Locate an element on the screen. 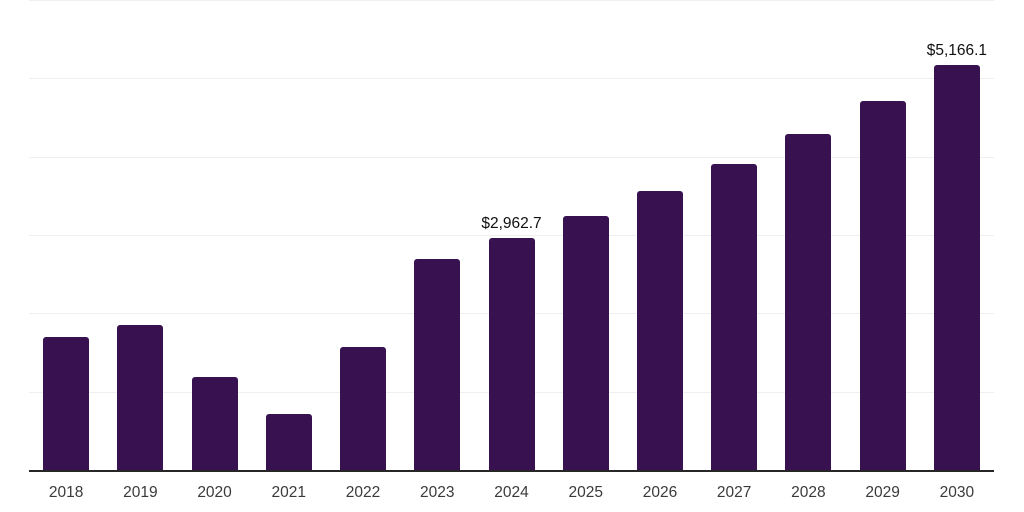 This screenshot has height=512, width=1024. bar-value-label-2024: $2,962.7 is located at coordinates (511, 223).